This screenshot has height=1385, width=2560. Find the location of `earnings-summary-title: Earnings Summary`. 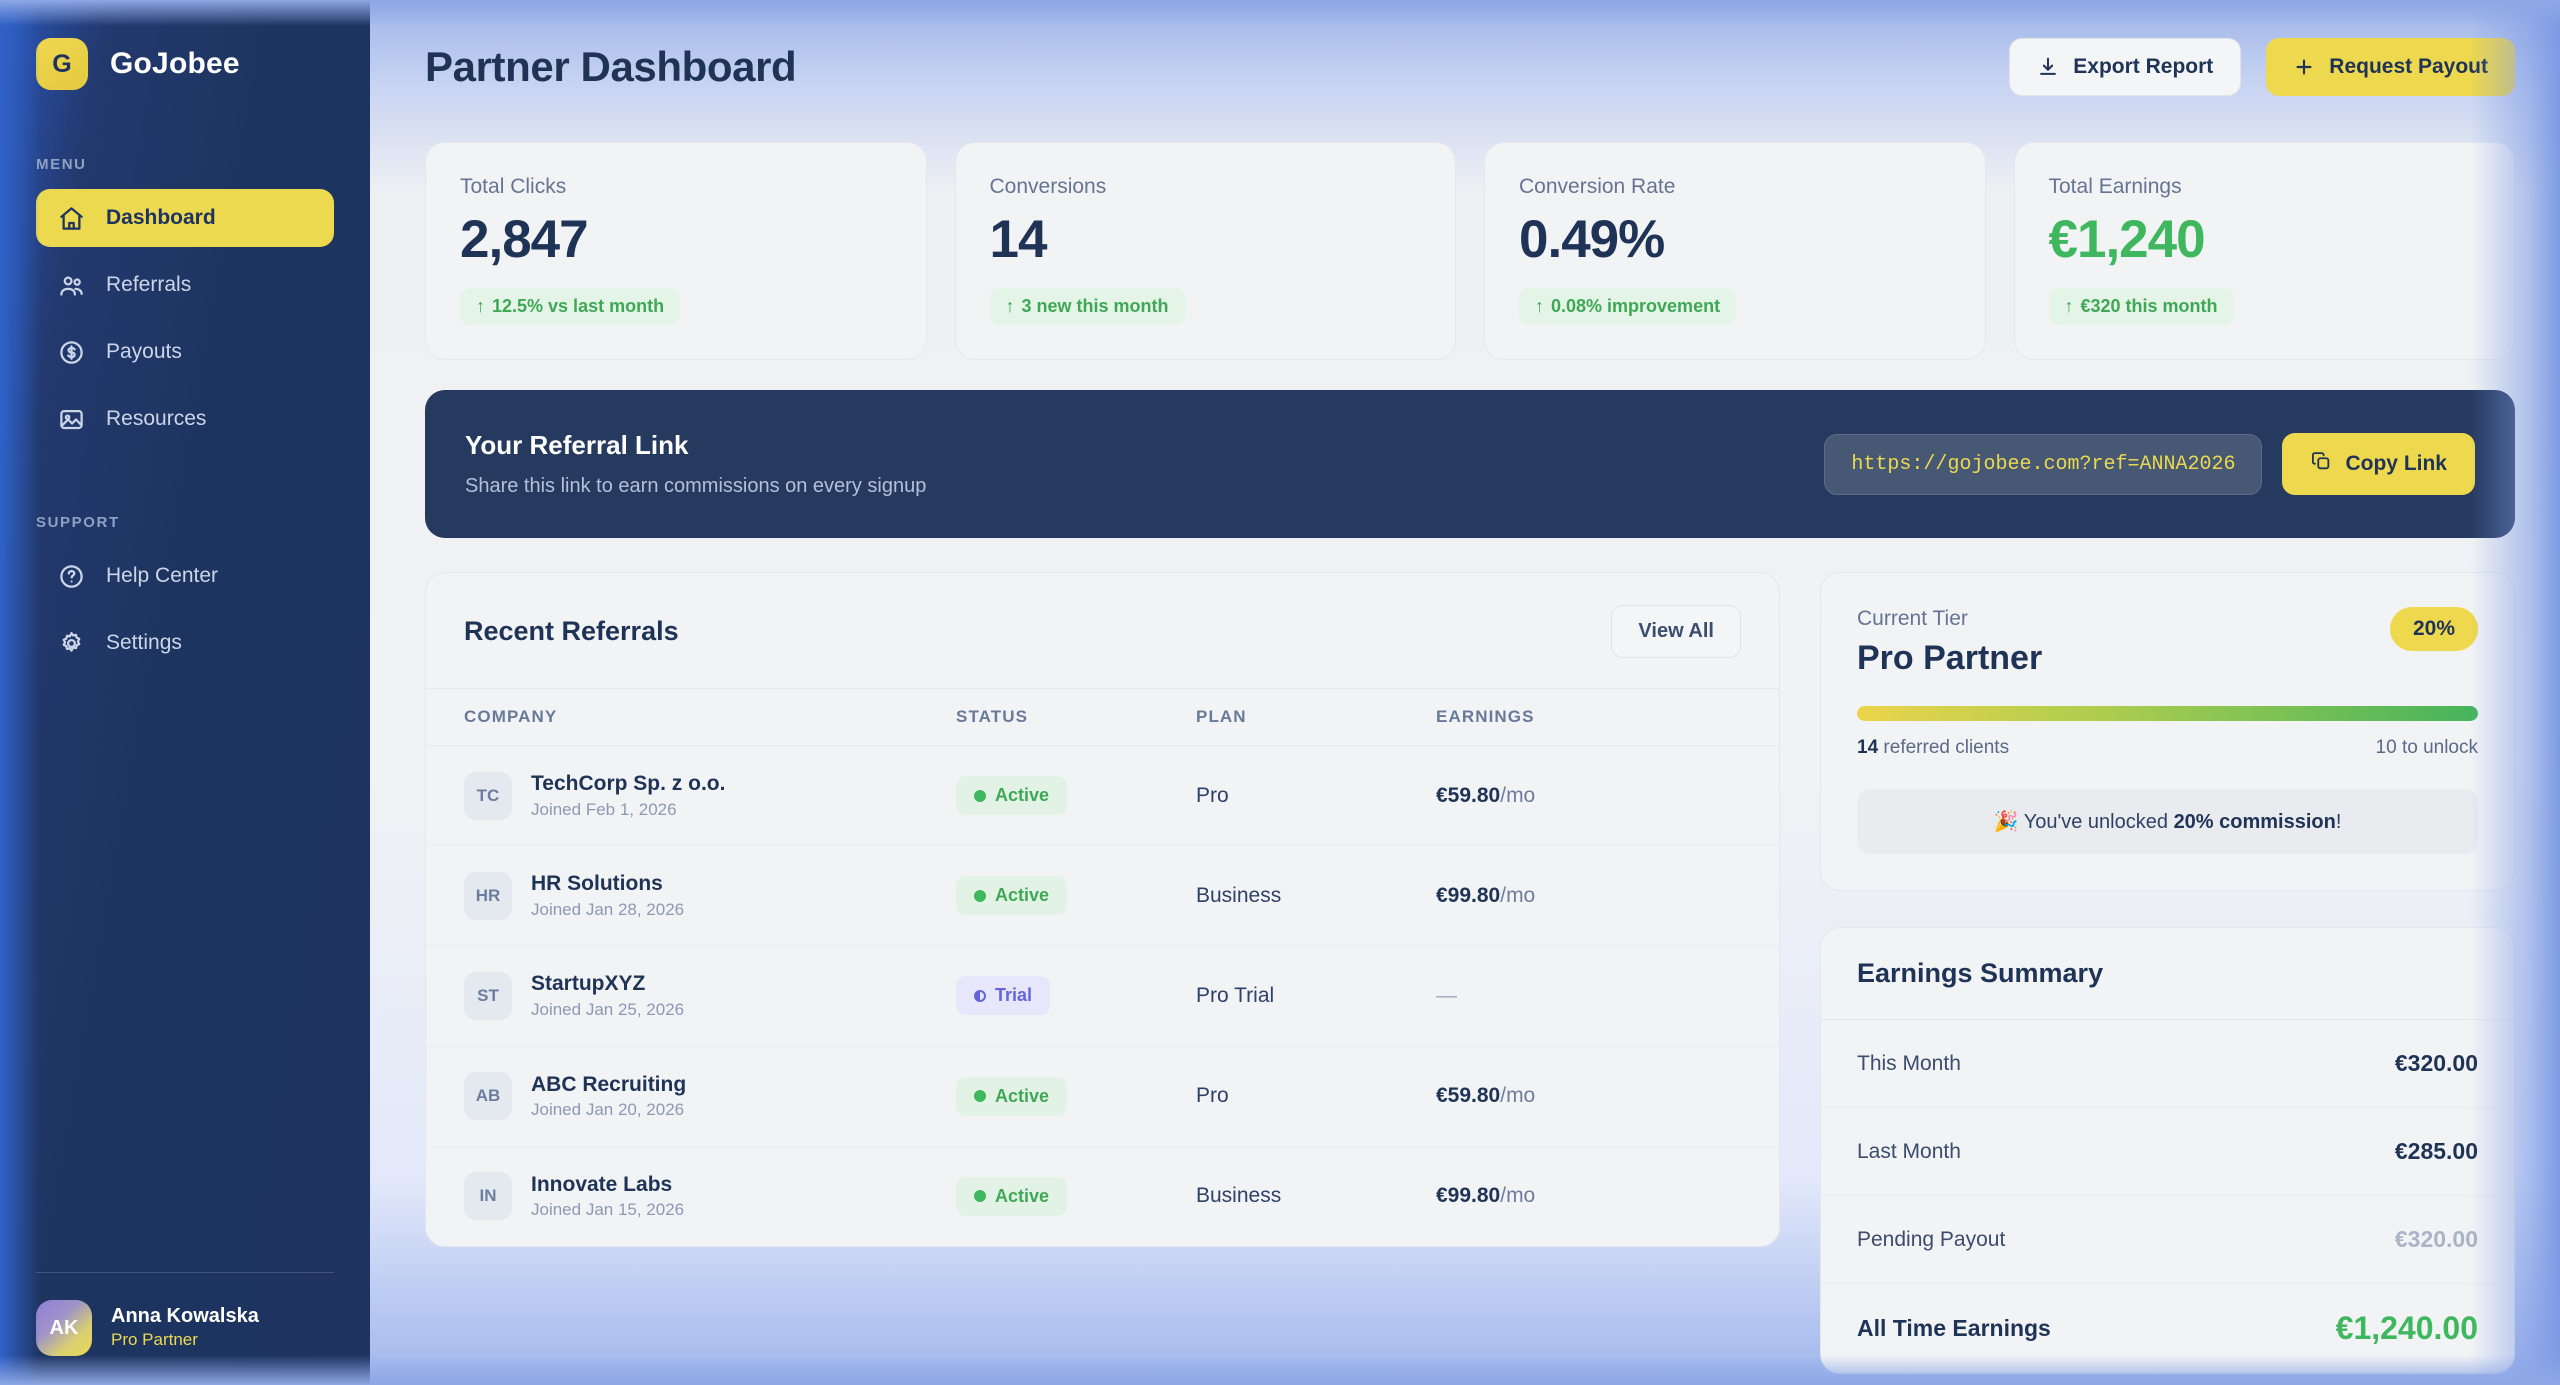

earnings-summary-title: Earnings Summary is located at coordinates (1980, 973).